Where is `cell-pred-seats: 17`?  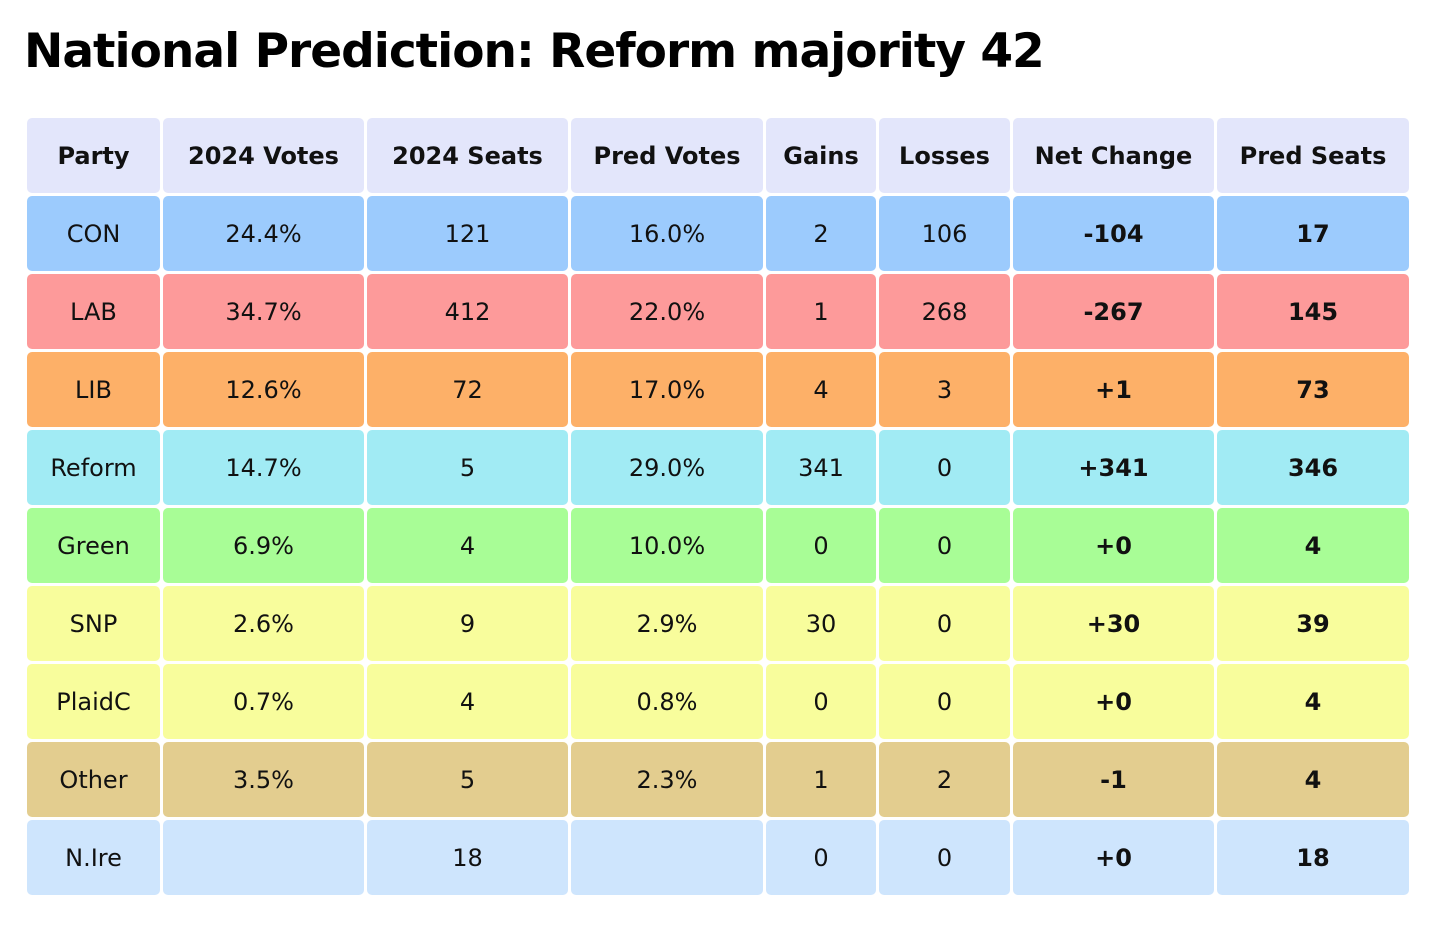
cell-pred-seats: 17 is located at coordinates (1313, 233).